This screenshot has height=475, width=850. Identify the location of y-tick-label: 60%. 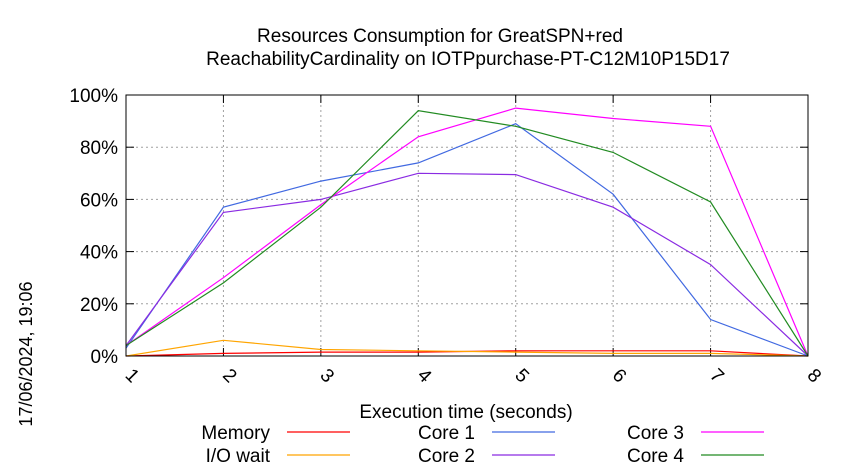
(99, 200).